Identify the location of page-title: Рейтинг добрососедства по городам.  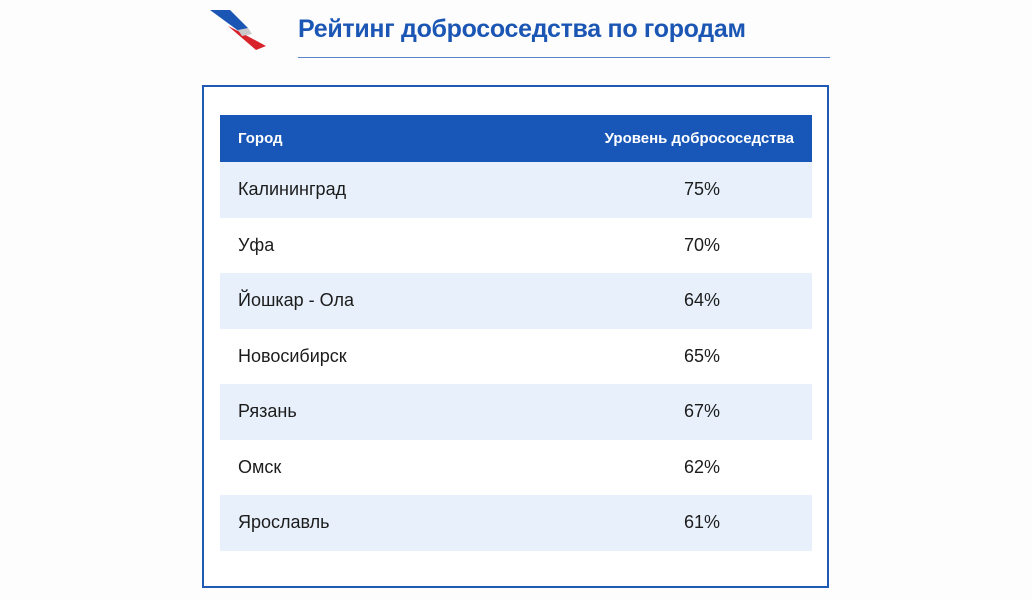
(522, 29).